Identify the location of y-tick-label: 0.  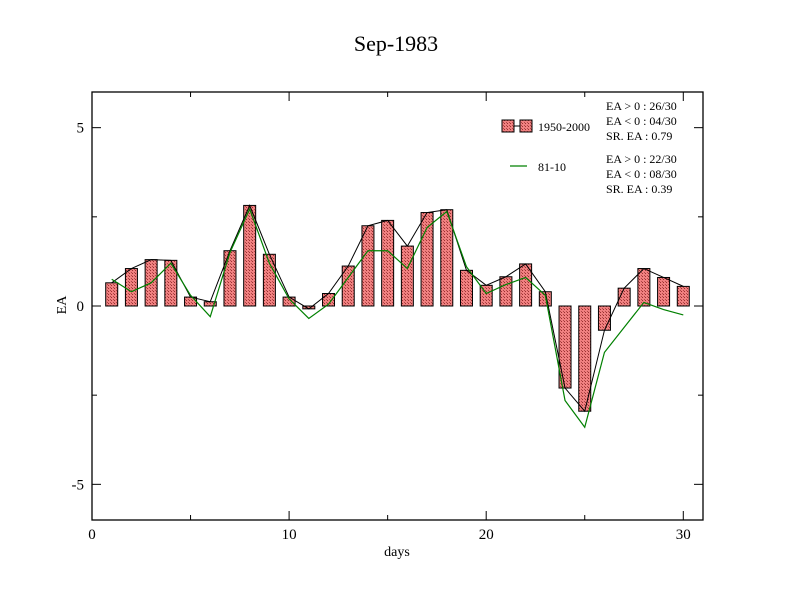
(81, 307).